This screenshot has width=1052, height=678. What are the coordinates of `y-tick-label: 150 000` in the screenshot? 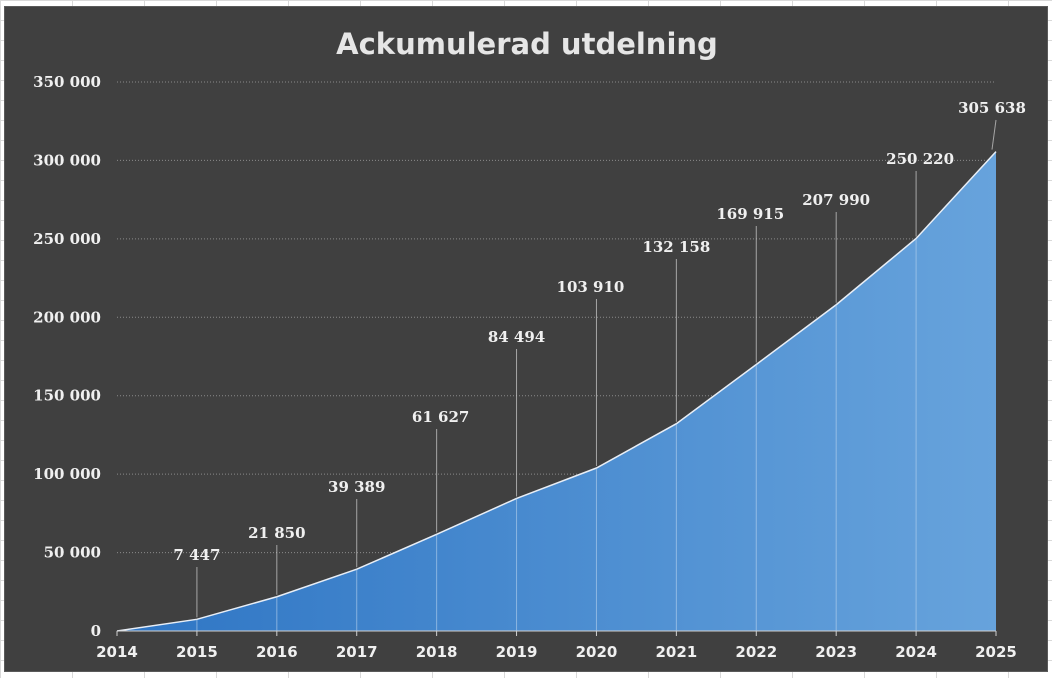 It's located at (67, 396).